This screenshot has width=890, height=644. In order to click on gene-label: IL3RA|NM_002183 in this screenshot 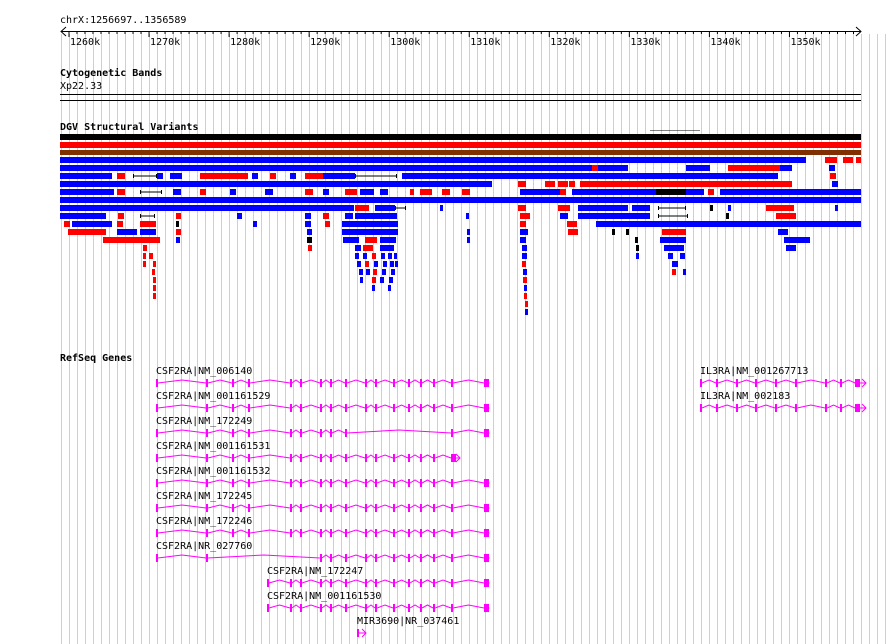, I will do `click(745, 396)`.